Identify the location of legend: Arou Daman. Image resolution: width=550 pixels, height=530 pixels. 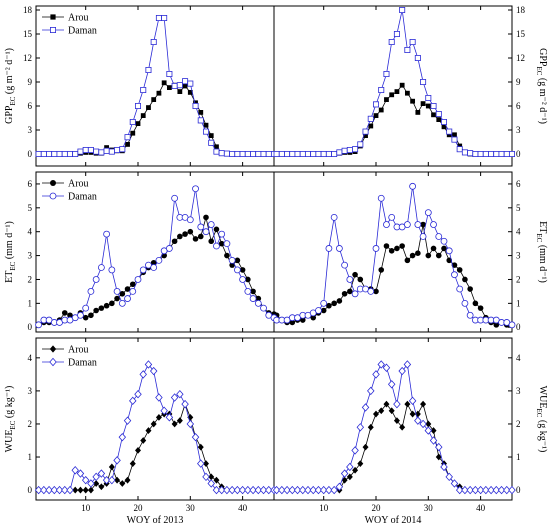
(69, 357).